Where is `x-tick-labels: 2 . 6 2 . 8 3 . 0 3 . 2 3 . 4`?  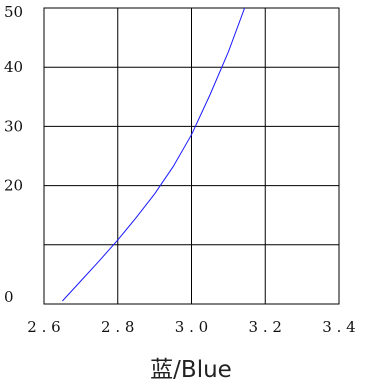 x-tick-labels: 2 . 6 2 . 8 3 . 0 3 . 2 3 . 4 is located at coordinates (191, 327).